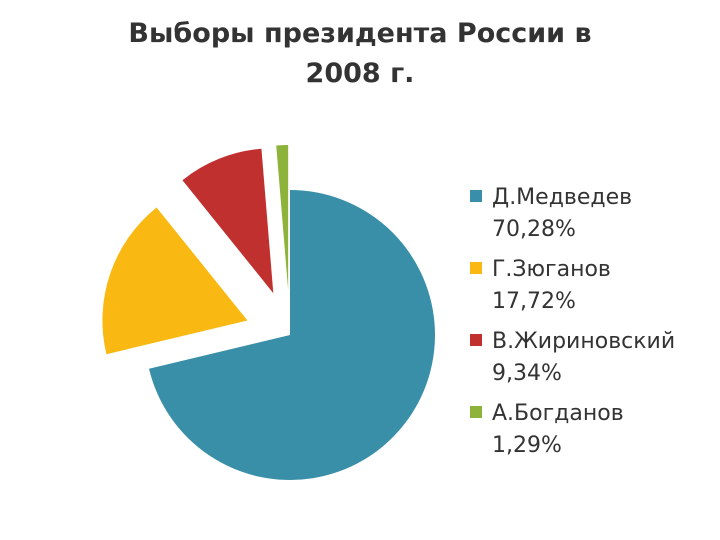 This screenshot has height=540, width=720. I want to click on legend-name: А.Богданов, so click(558, 413).